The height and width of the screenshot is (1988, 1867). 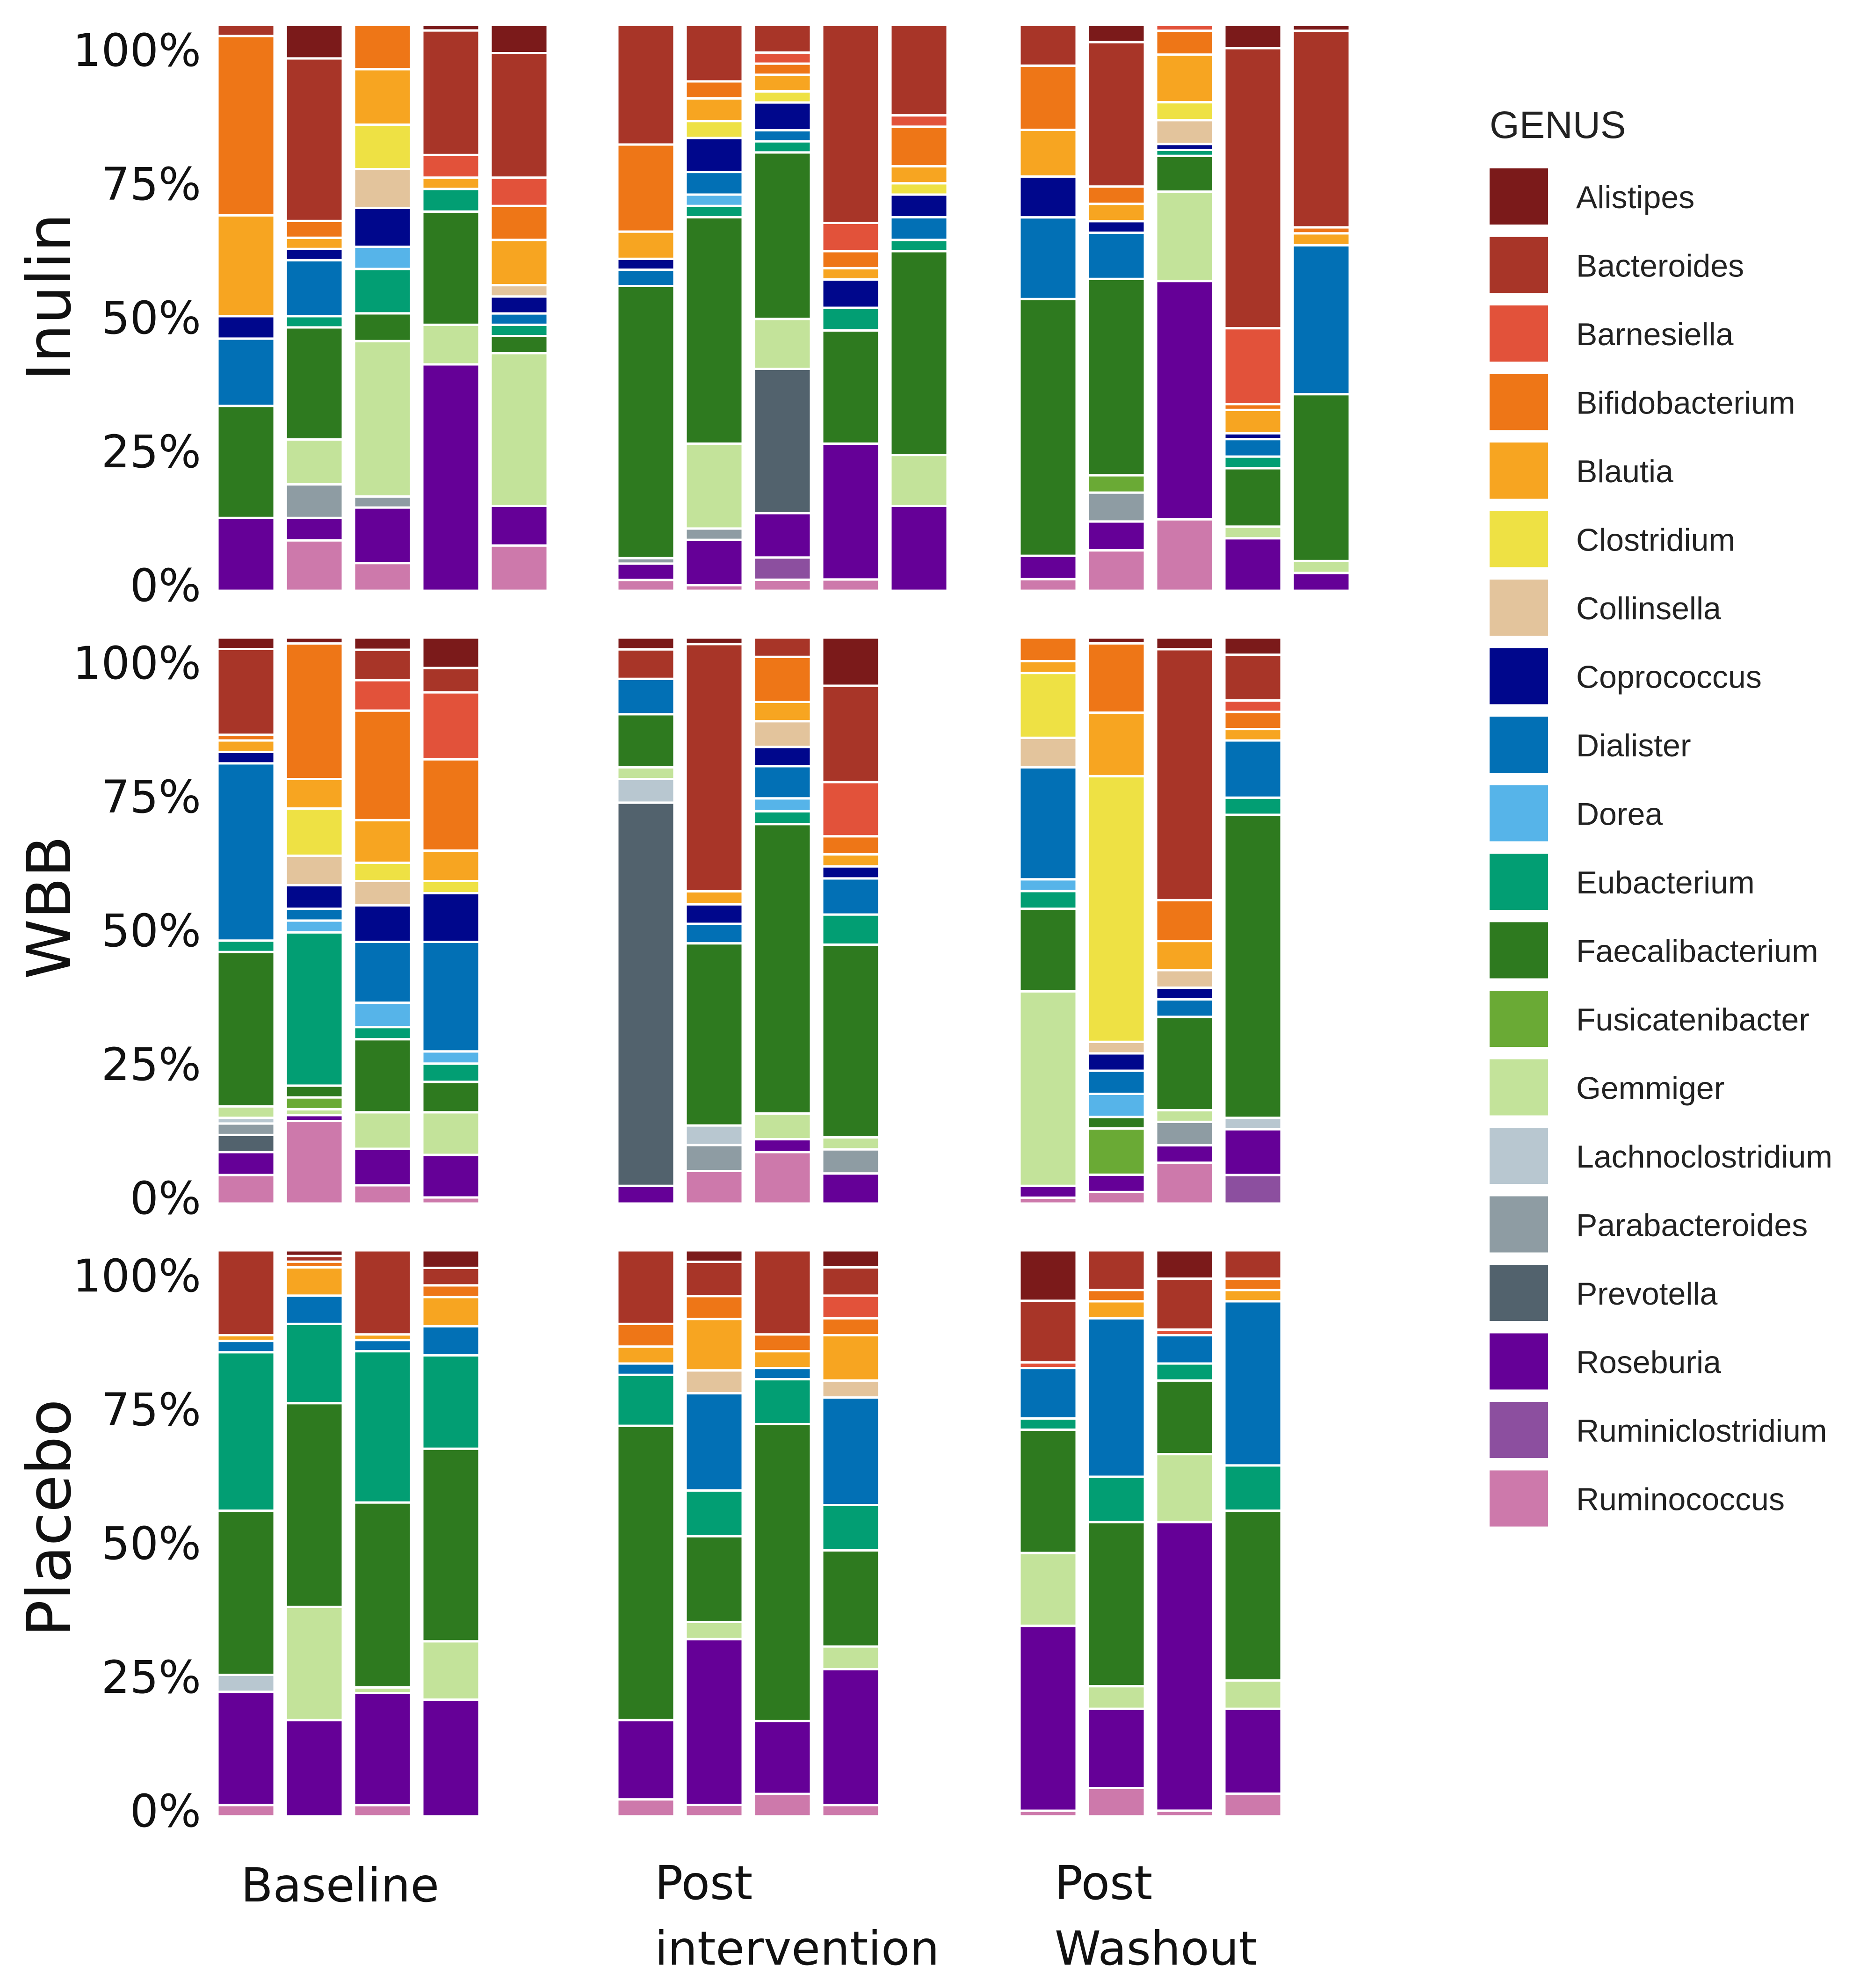 I want to click on legend-label: Prevotella, so click(x=1647, y=1294).